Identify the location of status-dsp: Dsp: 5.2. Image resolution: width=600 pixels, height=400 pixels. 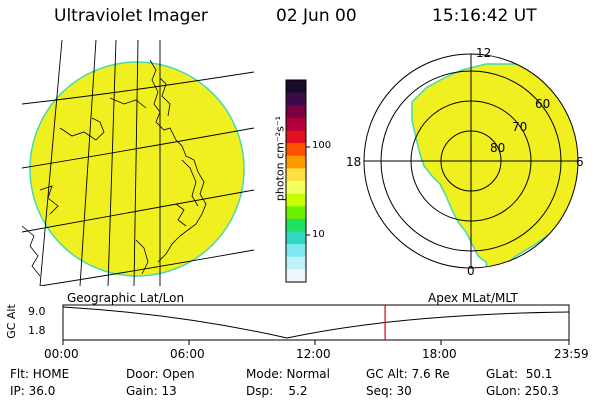
(277, 391).